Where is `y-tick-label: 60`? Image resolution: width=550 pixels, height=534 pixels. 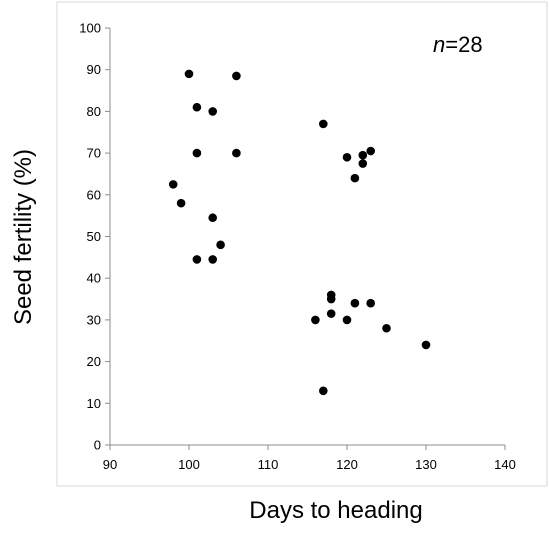 y-tick-label: 60 is located at coordinates (94, 194).